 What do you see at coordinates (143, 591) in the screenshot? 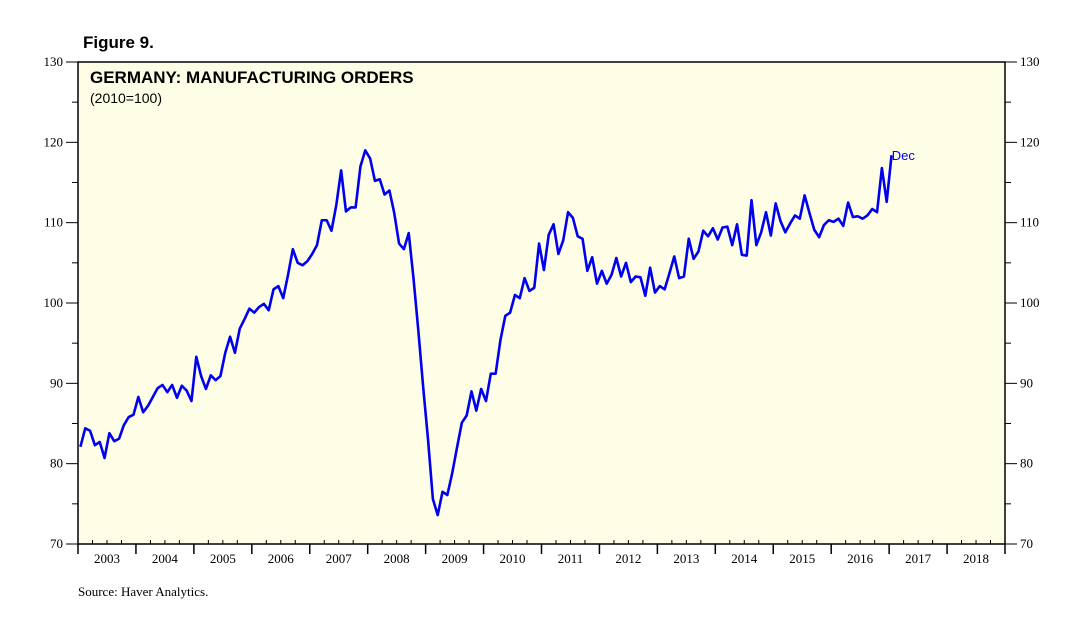
I see `source-note: Source: Haver Analytics.` at bounding box center [143, 591].